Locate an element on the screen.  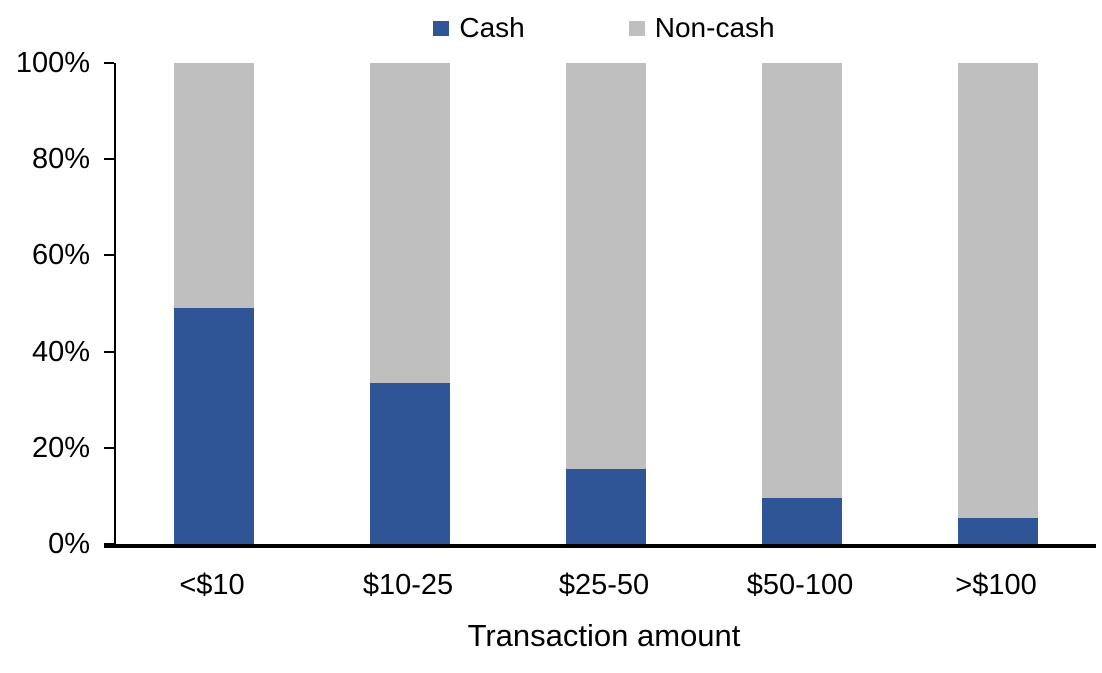
x-axis-label: $10-25 is located at coordinates (408, 585).